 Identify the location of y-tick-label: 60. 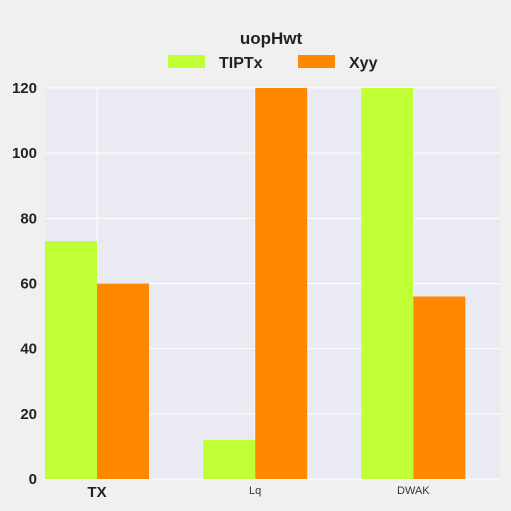
(28, 284).